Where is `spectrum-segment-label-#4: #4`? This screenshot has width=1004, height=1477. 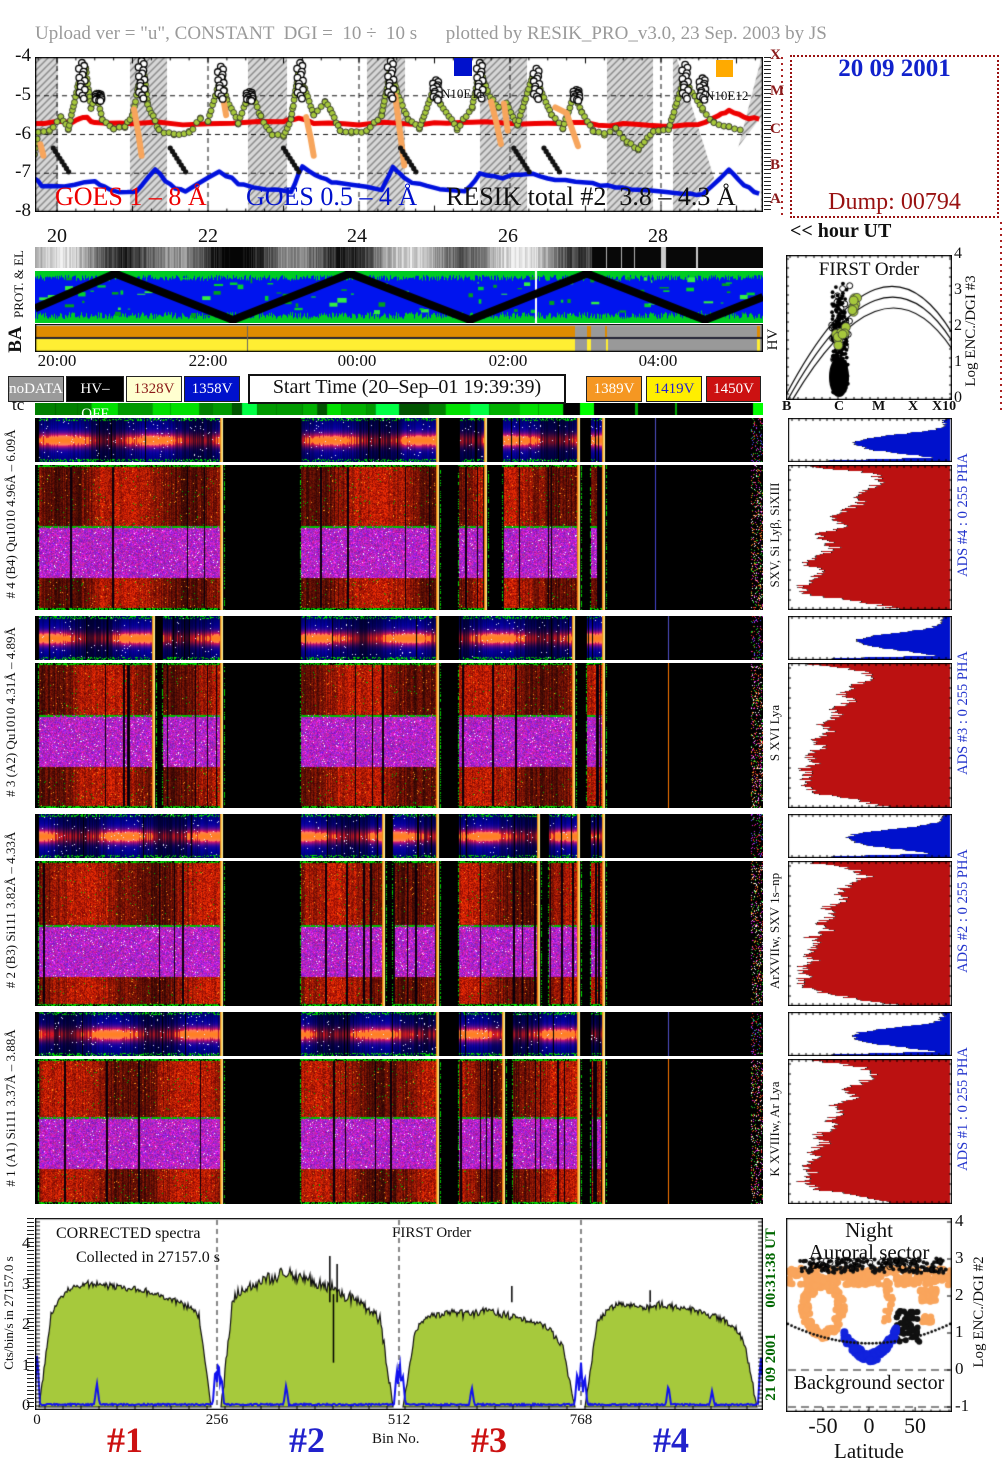
spectrum-segment-label-#4: #4 is located at coordinates (671, 1440).